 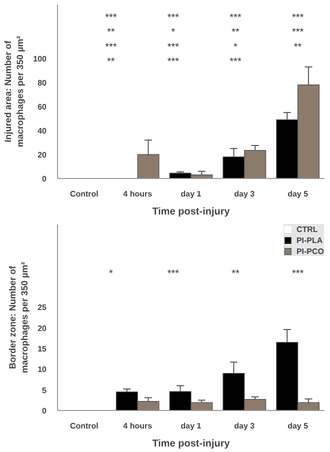 I want to click on y-tick-label: 10, so click(x=43, y=369).